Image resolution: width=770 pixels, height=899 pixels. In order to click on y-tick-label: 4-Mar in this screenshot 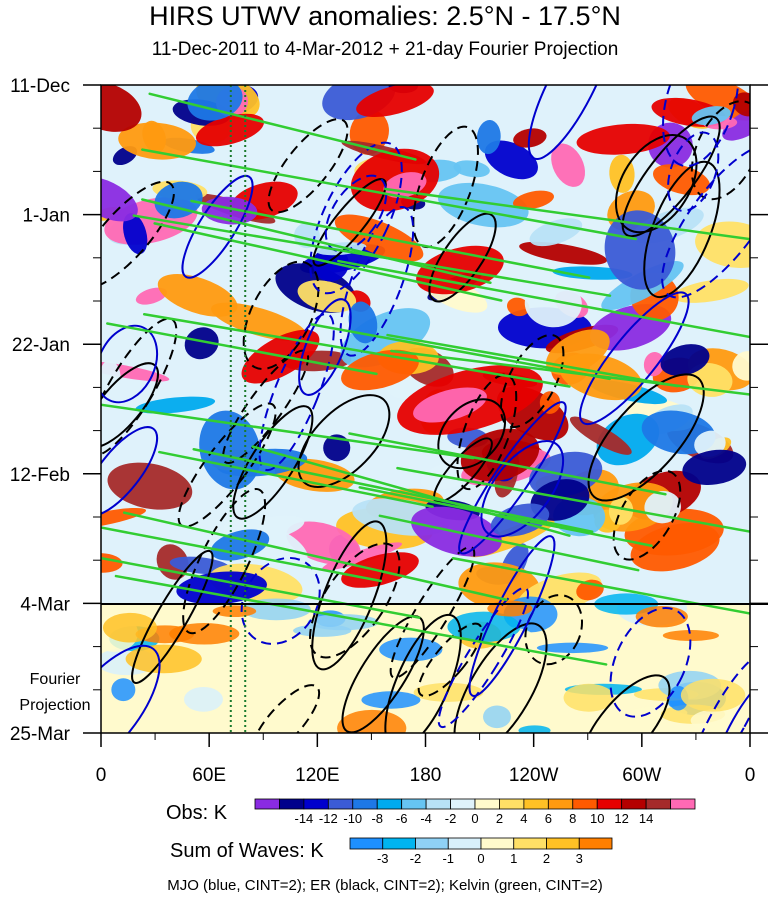, I will do `click(45, 604)`.